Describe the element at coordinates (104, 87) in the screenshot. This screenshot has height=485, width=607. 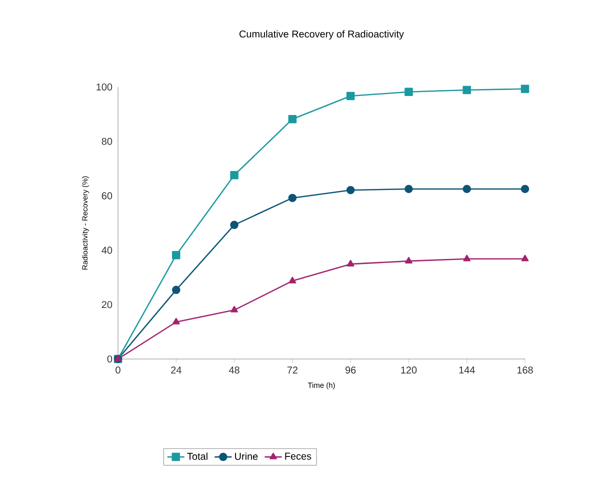
I see `y-tick-label: 100` at that location.